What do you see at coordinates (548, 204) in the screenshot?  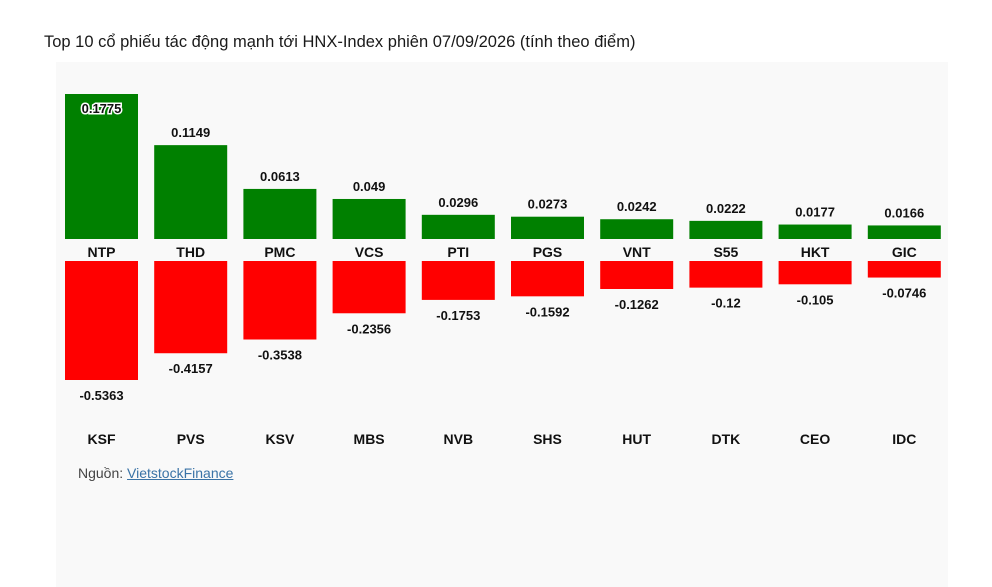 I see `value-label-positive: 0.0273` at bounding box center [548, 204].